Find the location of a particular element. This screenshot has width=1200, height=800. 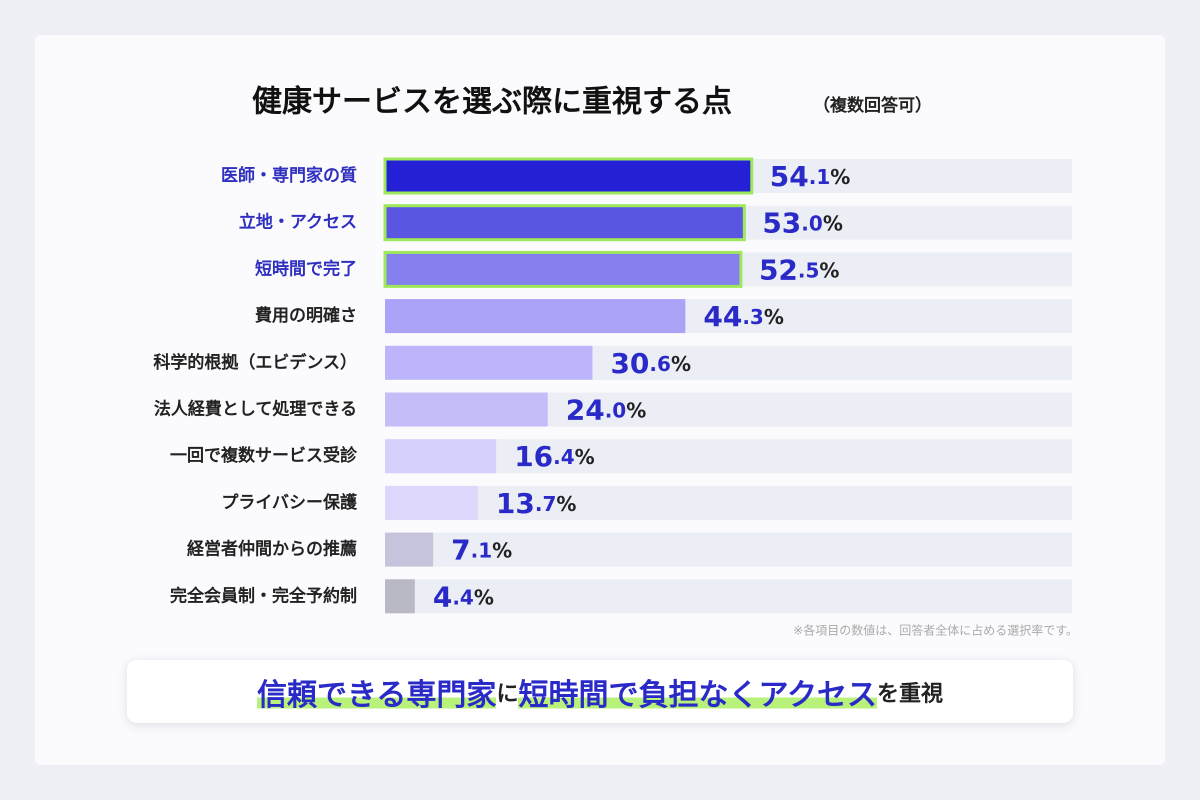

summary-part: 信頼できる専門家 is located at coordinates (377, 691).